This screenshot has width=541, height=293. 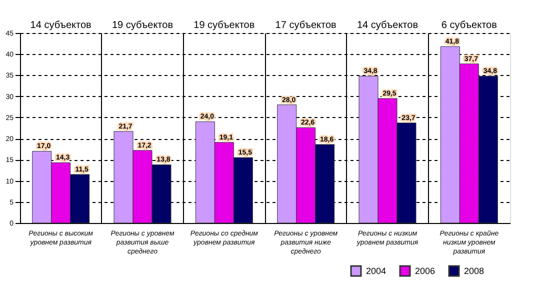 What do you see at coordinates (305, 25) in the screenshot?
I see `text: 17 субъектов` at bounding box center [305, 25].